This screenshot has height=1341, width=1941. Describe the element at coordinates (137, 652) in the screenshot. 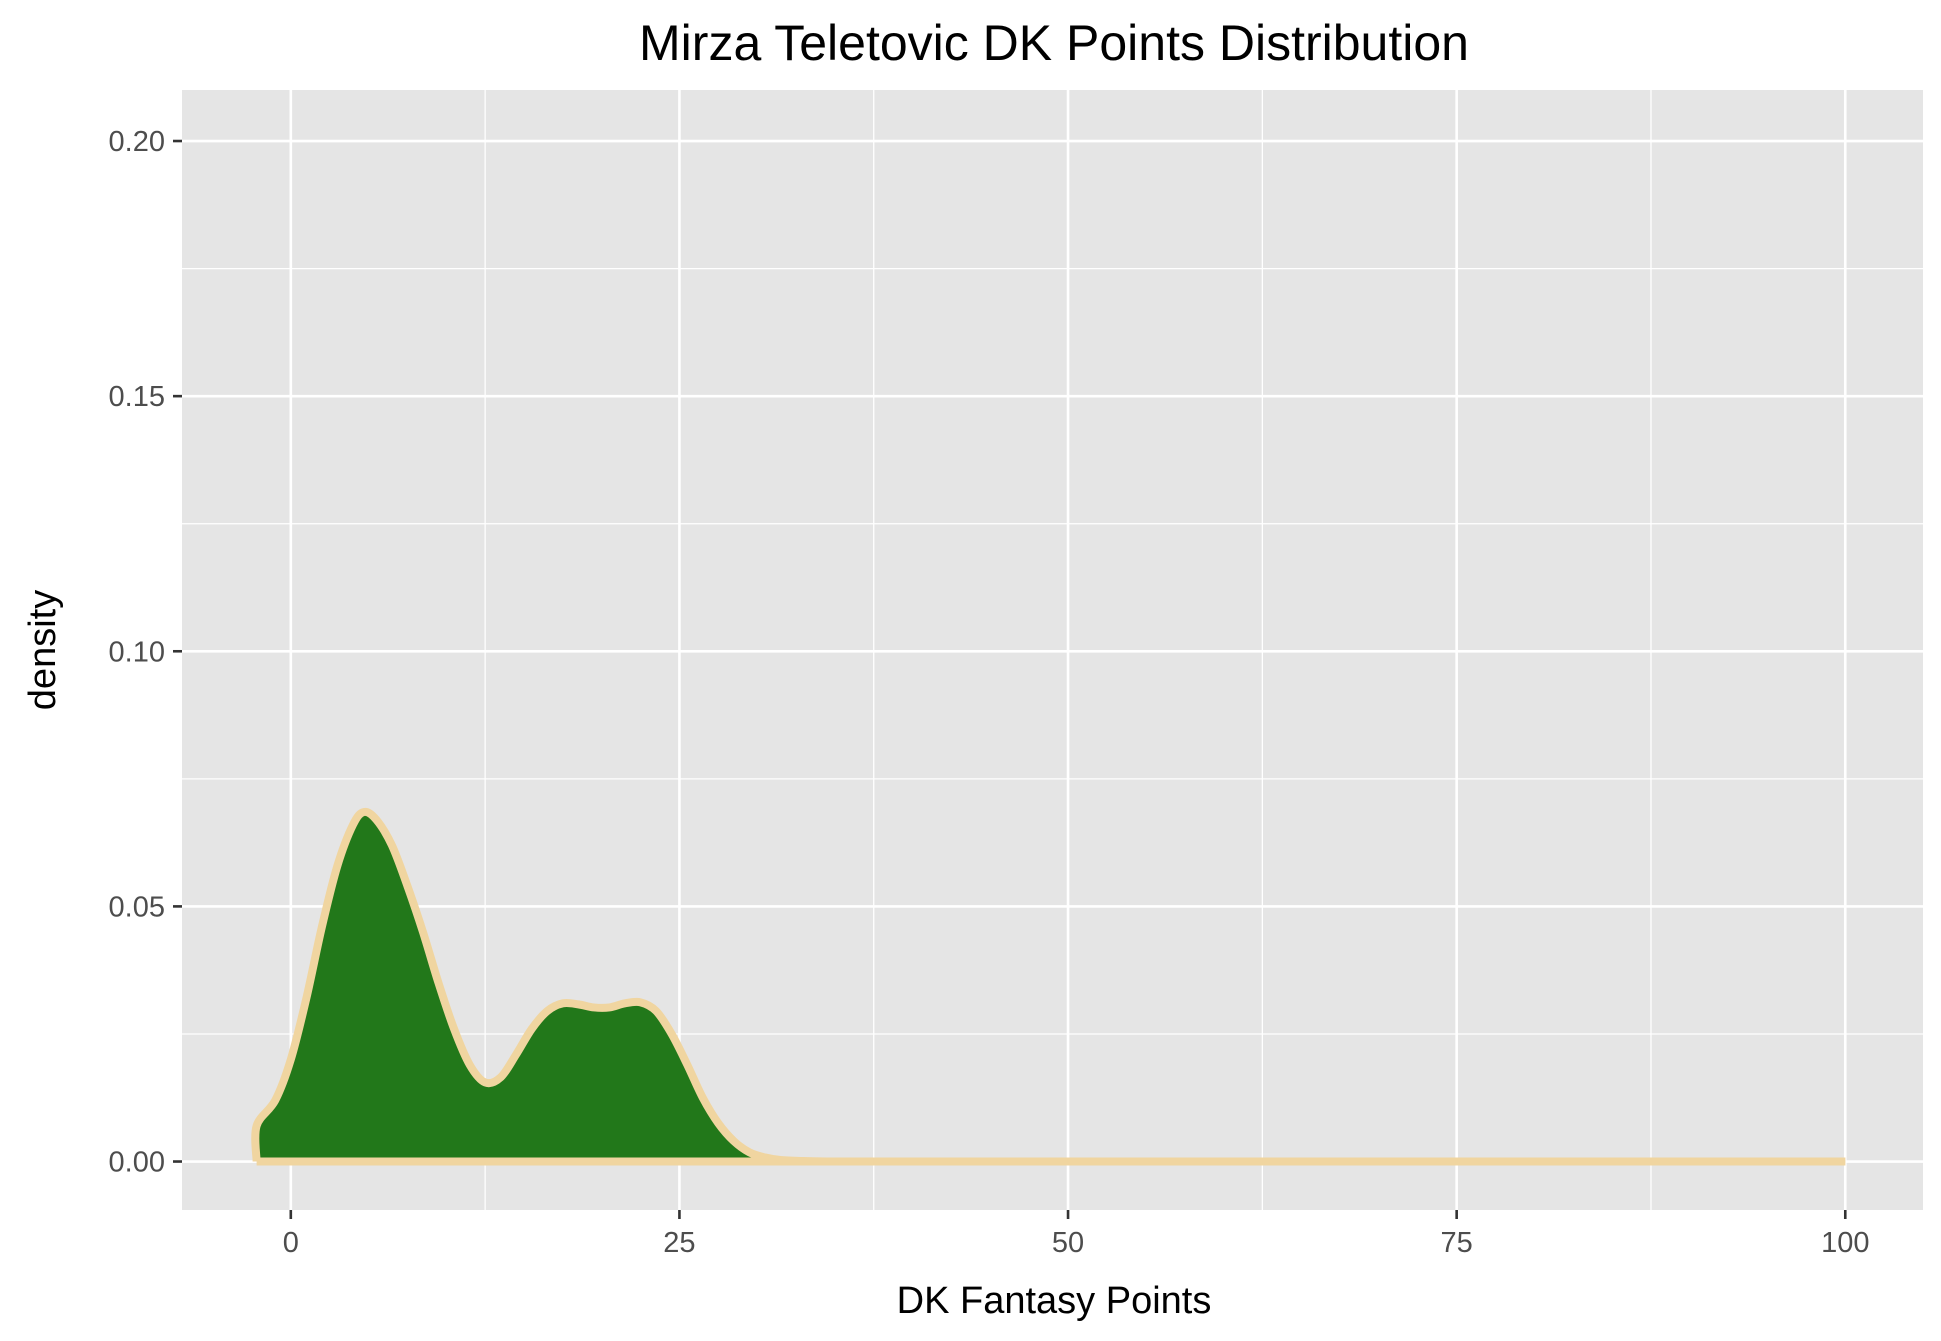

I see `y-tick-label: 0.10` at that location.